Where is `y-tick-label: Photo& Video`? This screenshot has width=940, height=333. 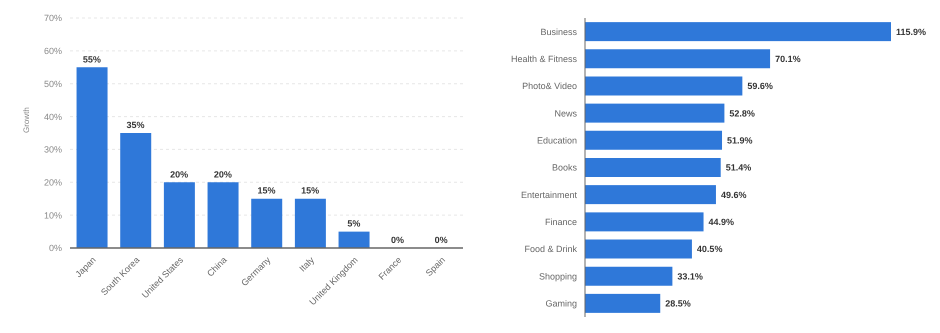 y-tick-label: Photo& Video is located at coordinates (549, 86).